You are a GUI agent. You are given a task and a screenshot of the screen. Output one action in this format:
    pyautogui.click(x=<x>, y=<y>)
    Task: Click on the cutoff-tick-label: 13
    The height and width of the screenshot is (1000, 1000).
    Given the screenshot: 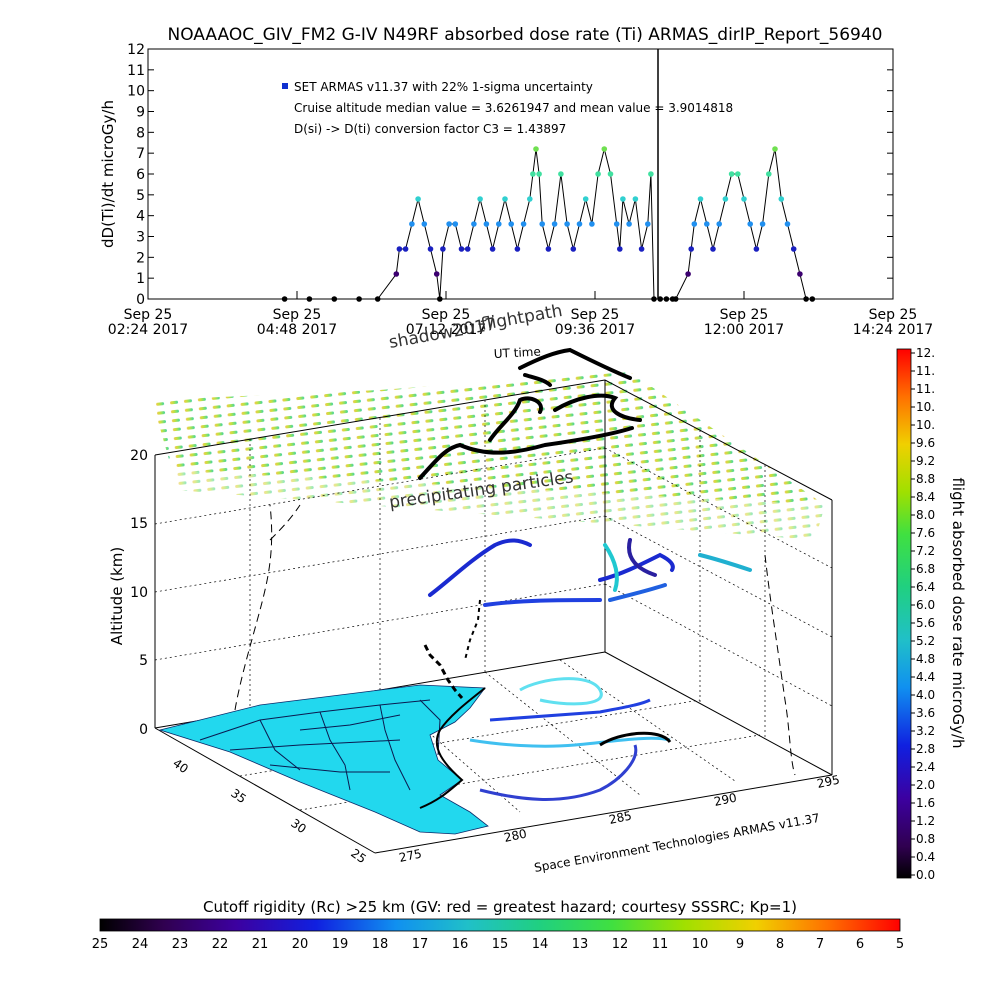 What is the action you would take?
    pyautogui.click(x=580, y=944)
    